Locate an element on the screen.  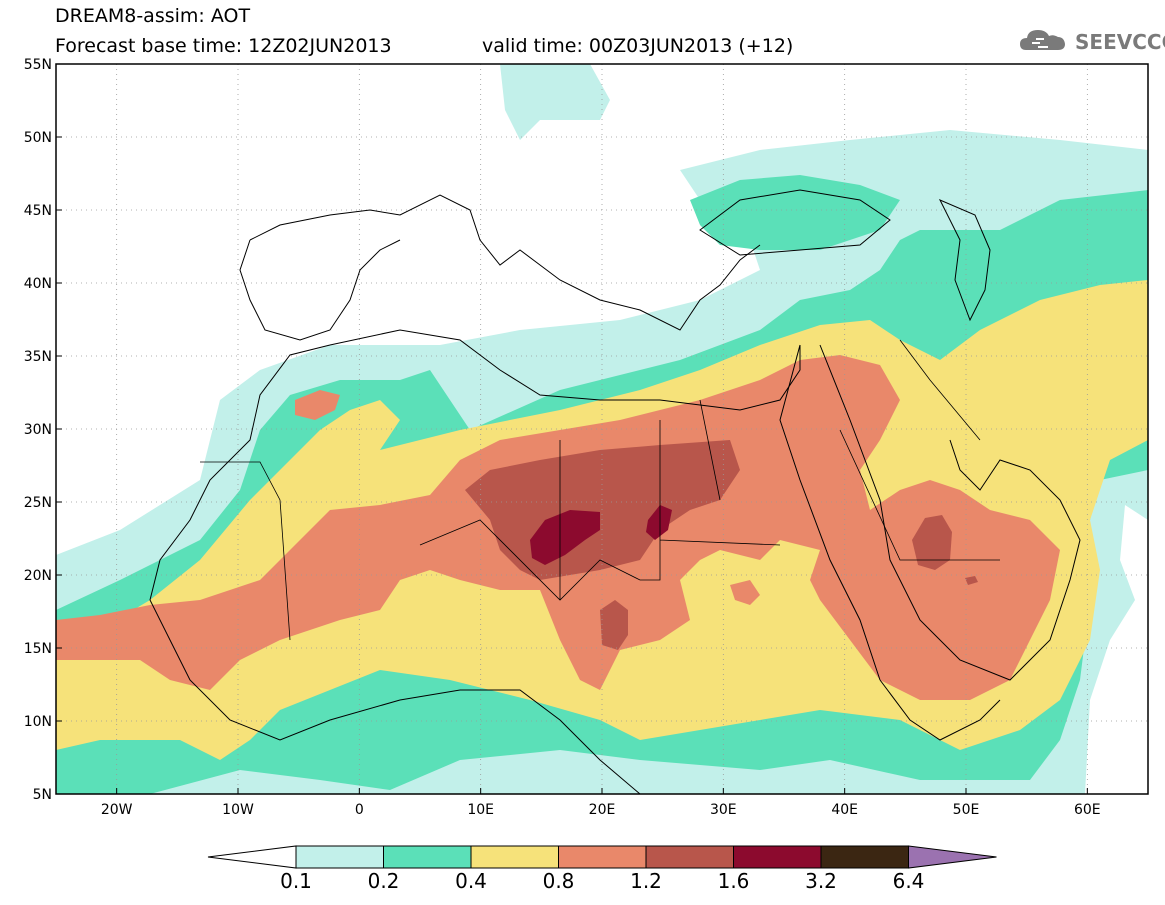
lon-tick-label: 60E is located at coordinates (1087, 810).